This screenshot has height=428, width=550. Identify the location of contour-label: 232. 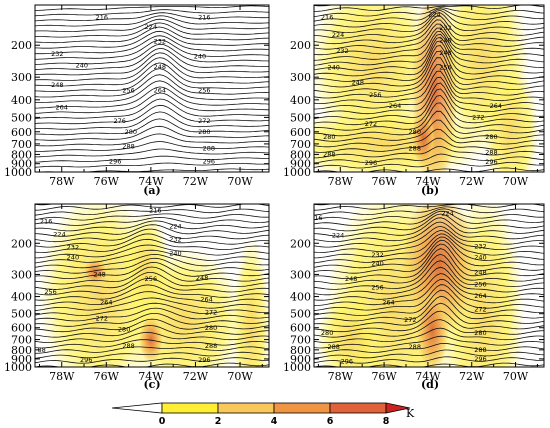
(175, 240).